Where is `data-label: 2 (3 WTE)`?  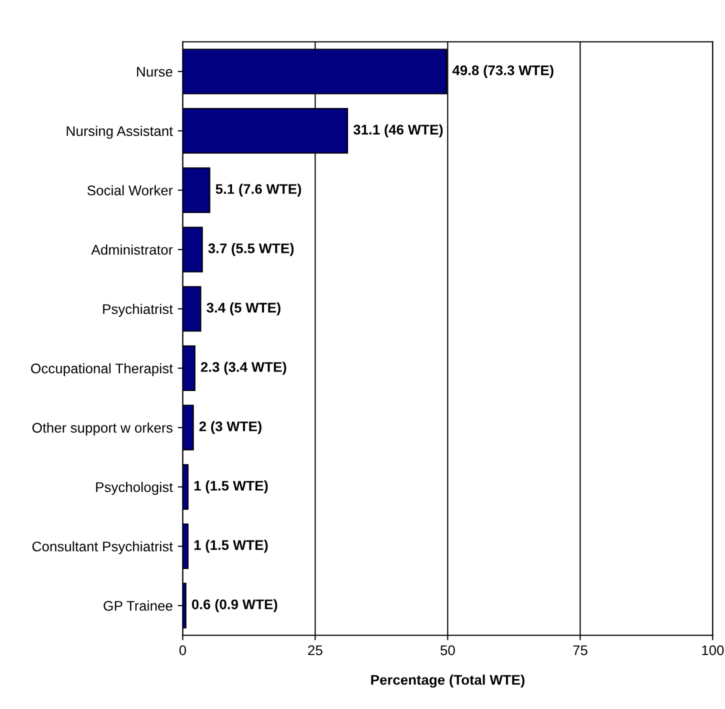 data-label: 2 (3 WTE) is located at coordinates (230, 427).